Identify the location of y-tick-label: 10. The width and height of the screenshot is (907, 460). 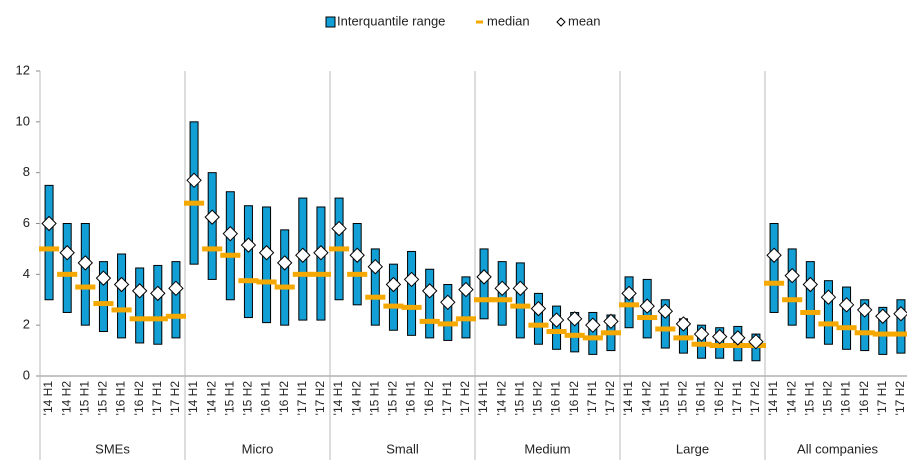
(23, 120).